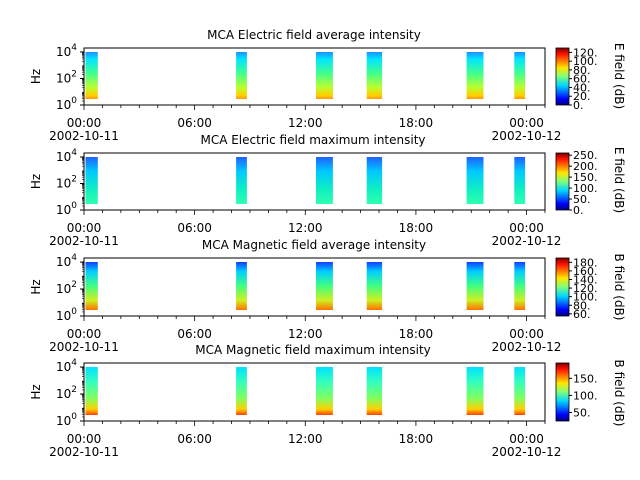 This screenshot has height=480, width=640. I want to click on panel-3-colorbar, so click(562, 287).